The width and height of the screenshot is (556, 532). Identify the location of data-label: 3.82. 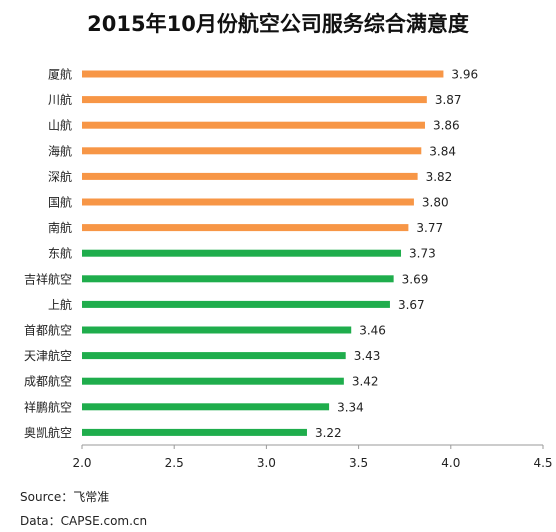
(439, 177).